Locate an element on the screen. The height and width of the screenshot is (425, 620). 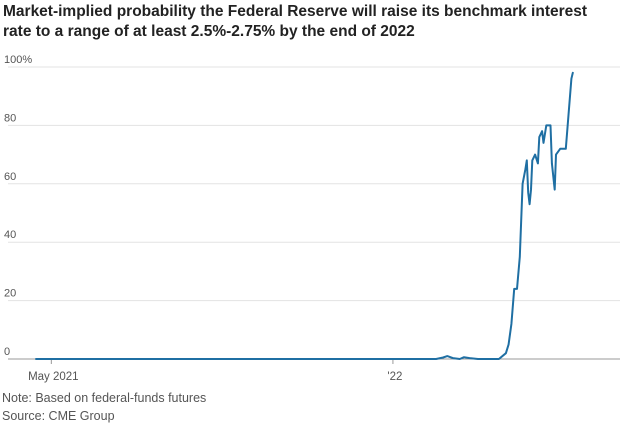
y-tick-label: 20 is located at coordinates (10, 294).